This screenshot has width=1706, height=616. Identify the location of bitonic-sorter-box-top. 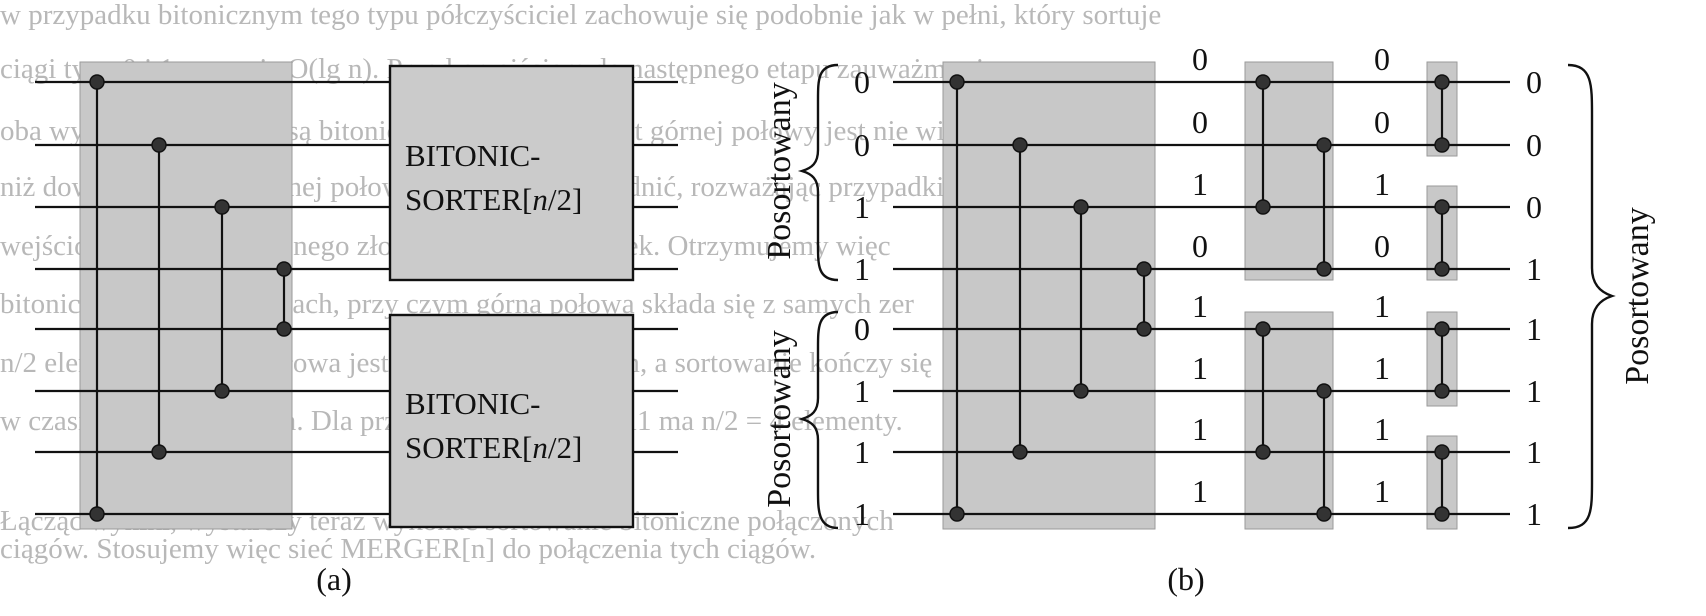
(511, 173).